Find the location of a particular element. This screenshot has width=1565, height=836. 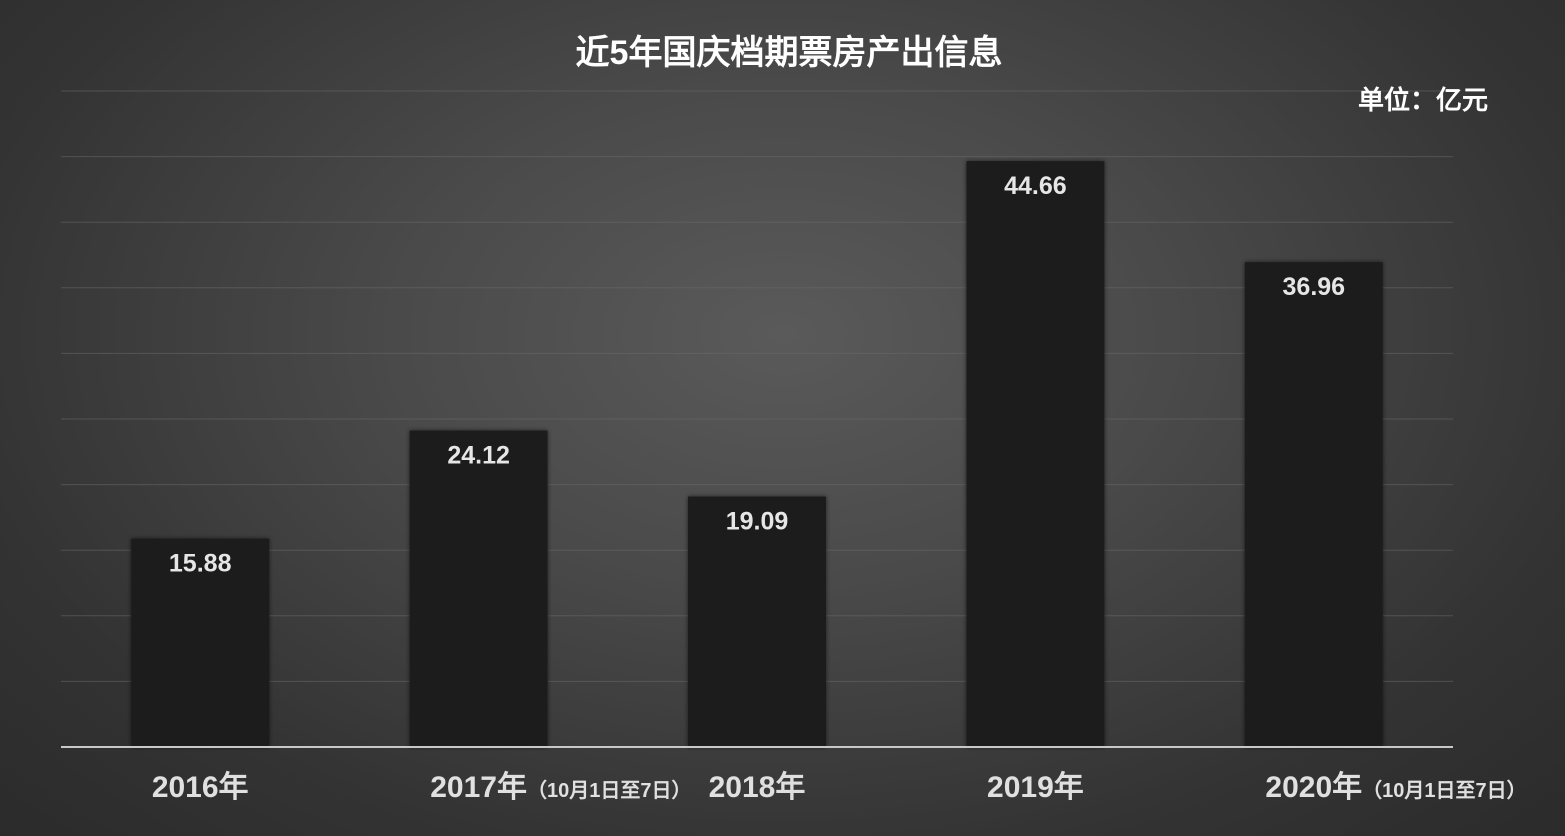

category-name: 2019年 is located at coordinates (1035, 787).